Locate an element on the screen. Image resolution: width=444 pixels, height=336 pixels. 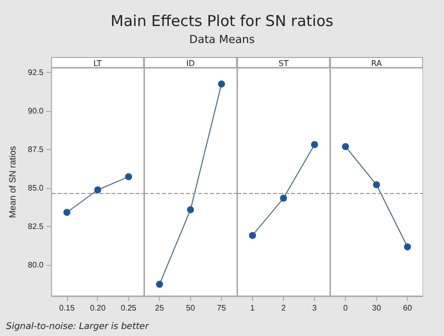
chart-title: ID is located at coordinates (190, 62).